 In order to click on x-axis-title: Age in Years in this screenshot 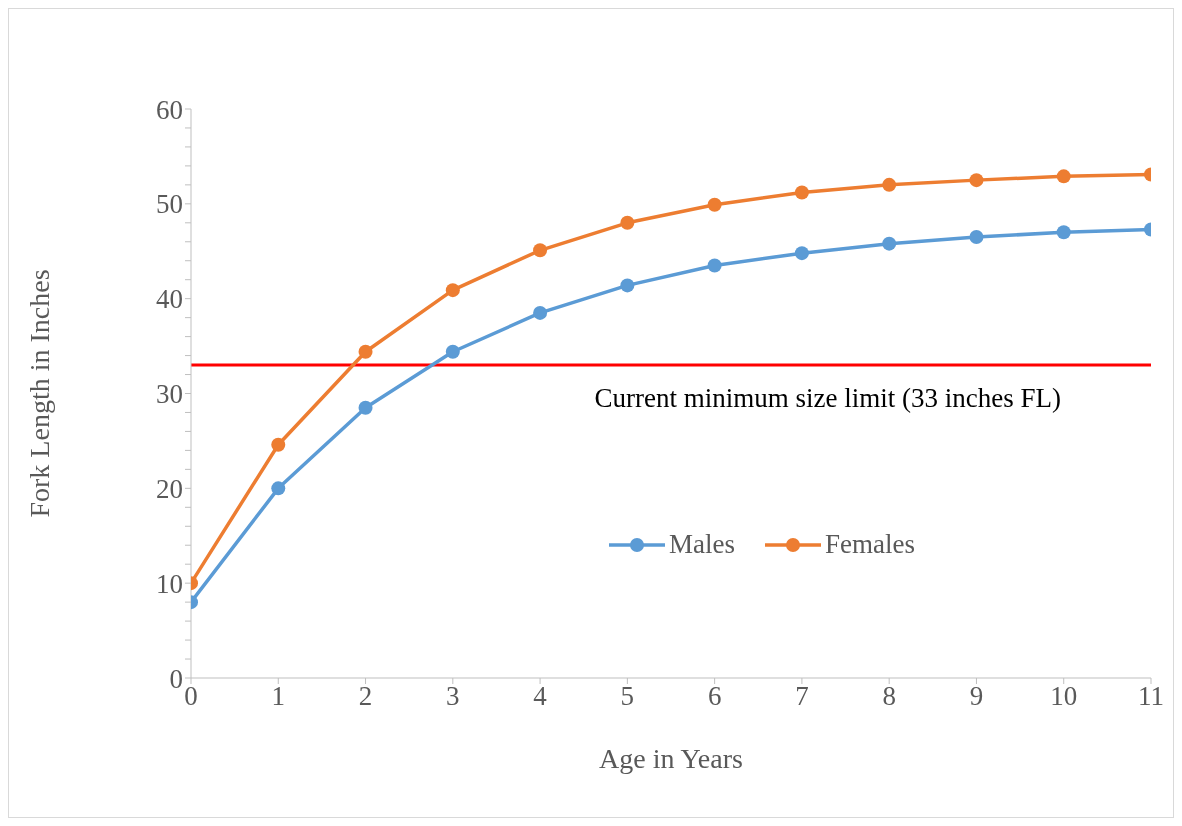, I will do `click(671, 758)`.